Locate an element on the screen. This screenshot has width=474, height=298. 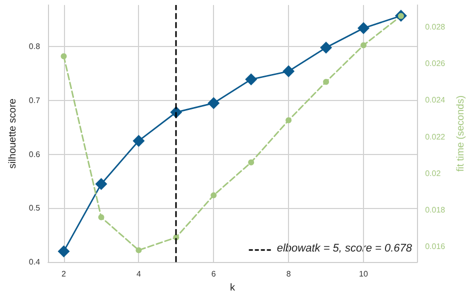
y2-tick-label: 0.022 is located at coordinates (435, 137).